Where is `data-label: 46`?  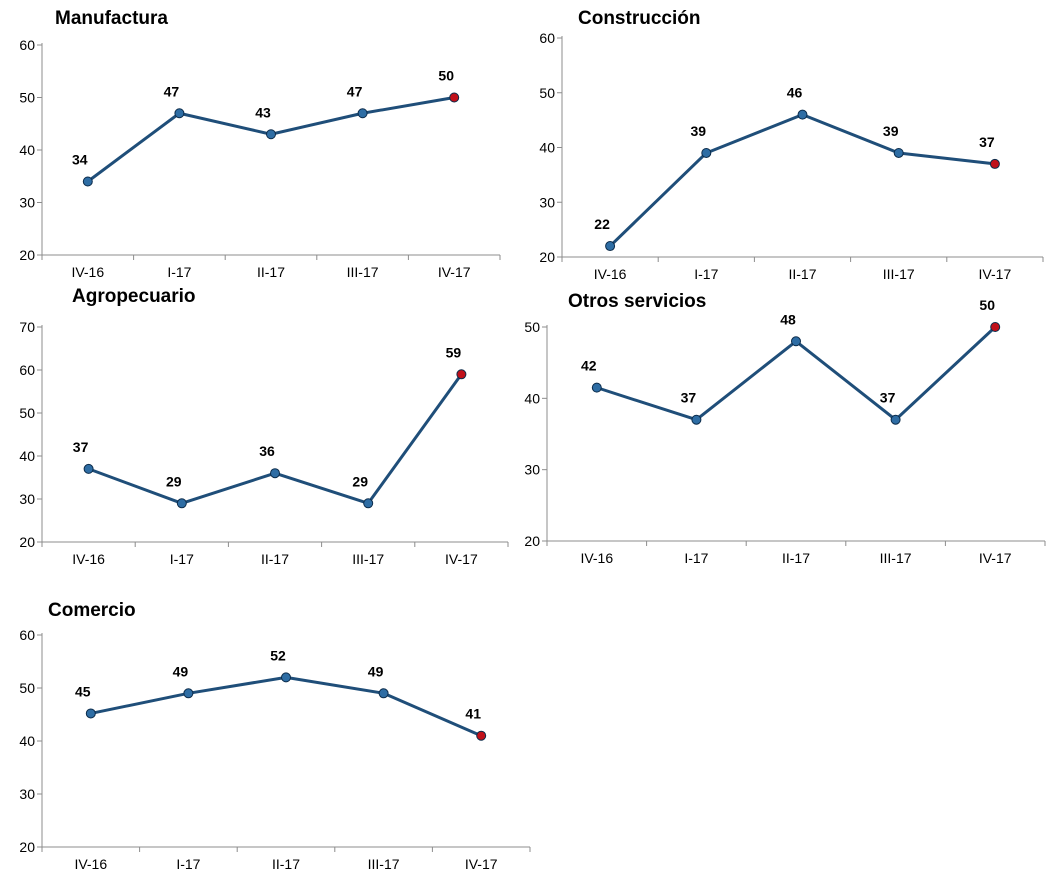
data-label: 46 is located at coordinates (795, 93).